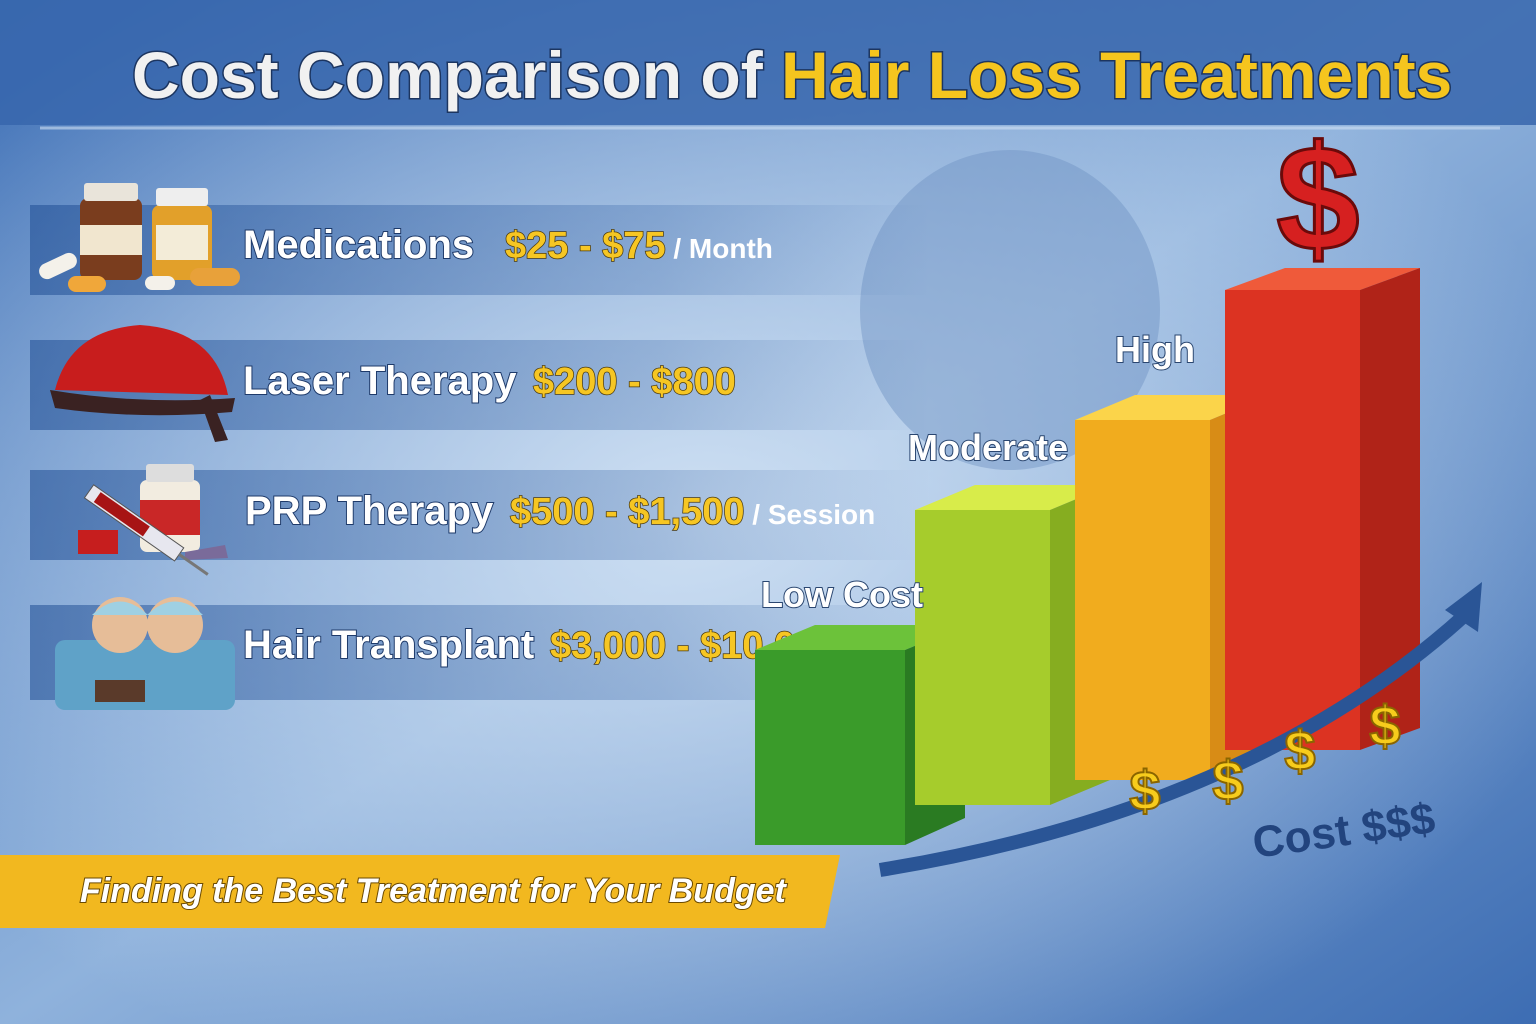  Describe the element at coordinates (1010, 310) in the screenshot. I see `head-silhouette` at that location.